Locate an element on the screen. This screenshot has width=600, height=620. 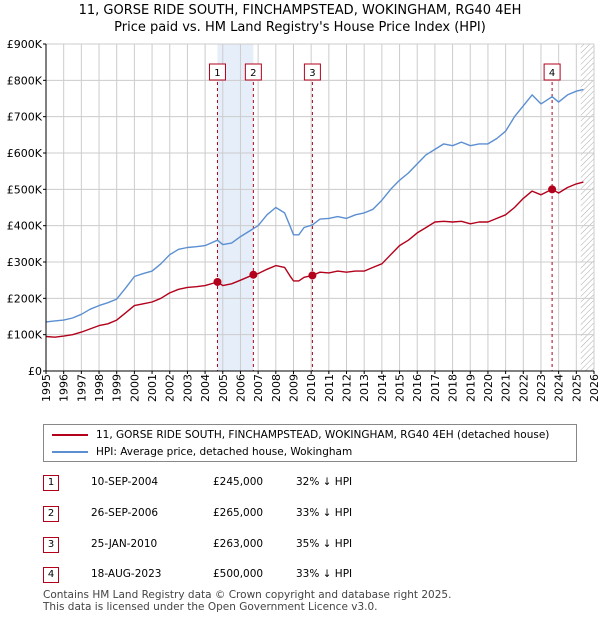
x-tick-label: 2005 is located at coordinates (223, 388).